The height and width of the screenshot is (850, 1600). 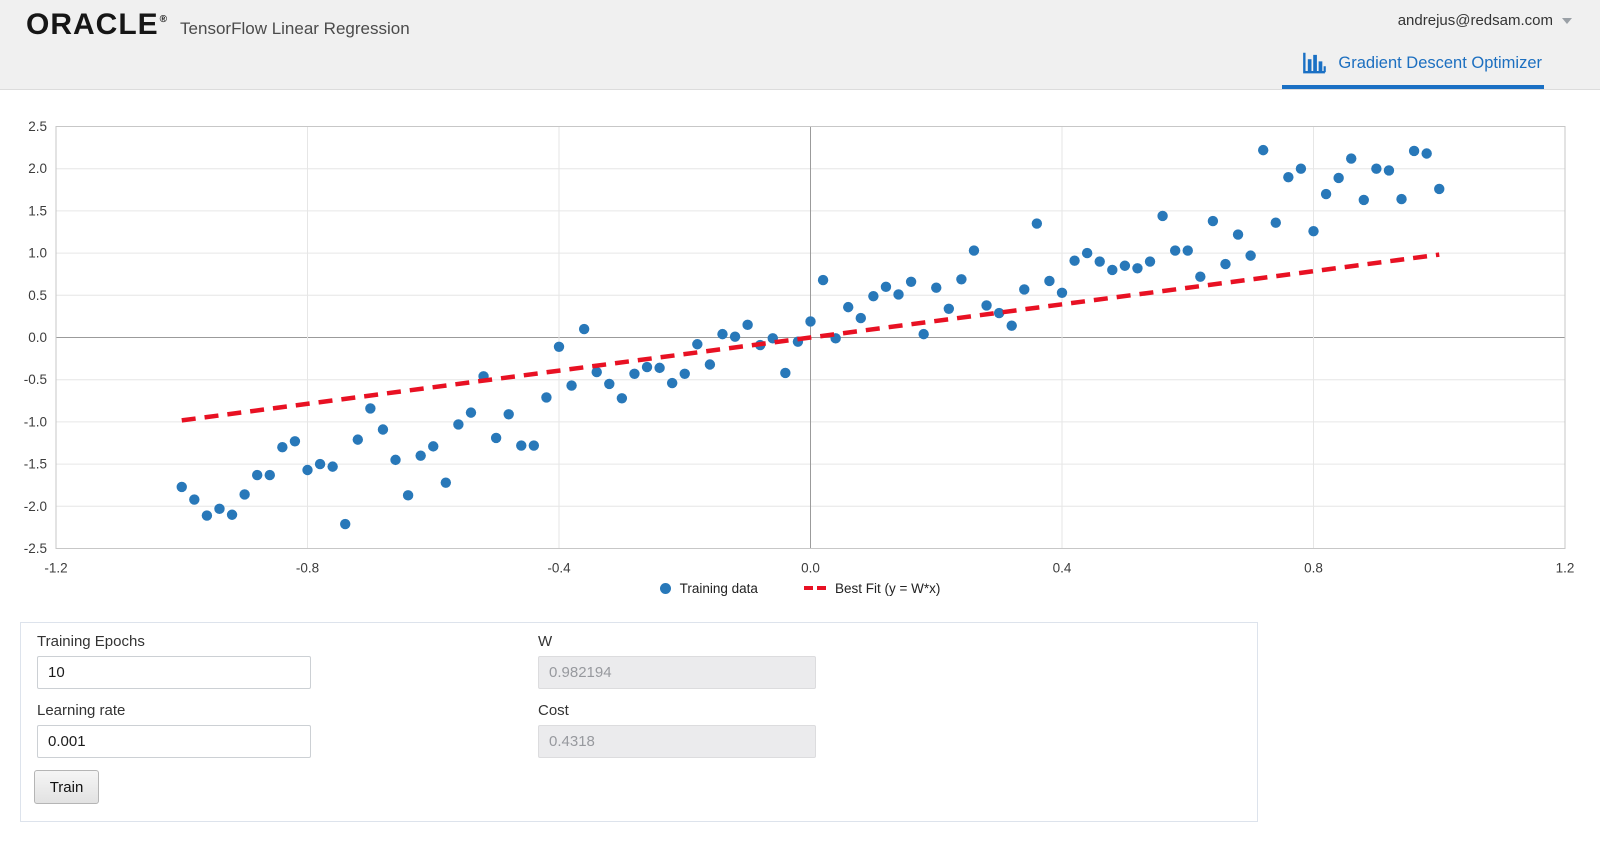 What do you see at coordinates (553, 710) in the screenshot?
I see `cost-label: Cost` at bounding box center [553, 710].